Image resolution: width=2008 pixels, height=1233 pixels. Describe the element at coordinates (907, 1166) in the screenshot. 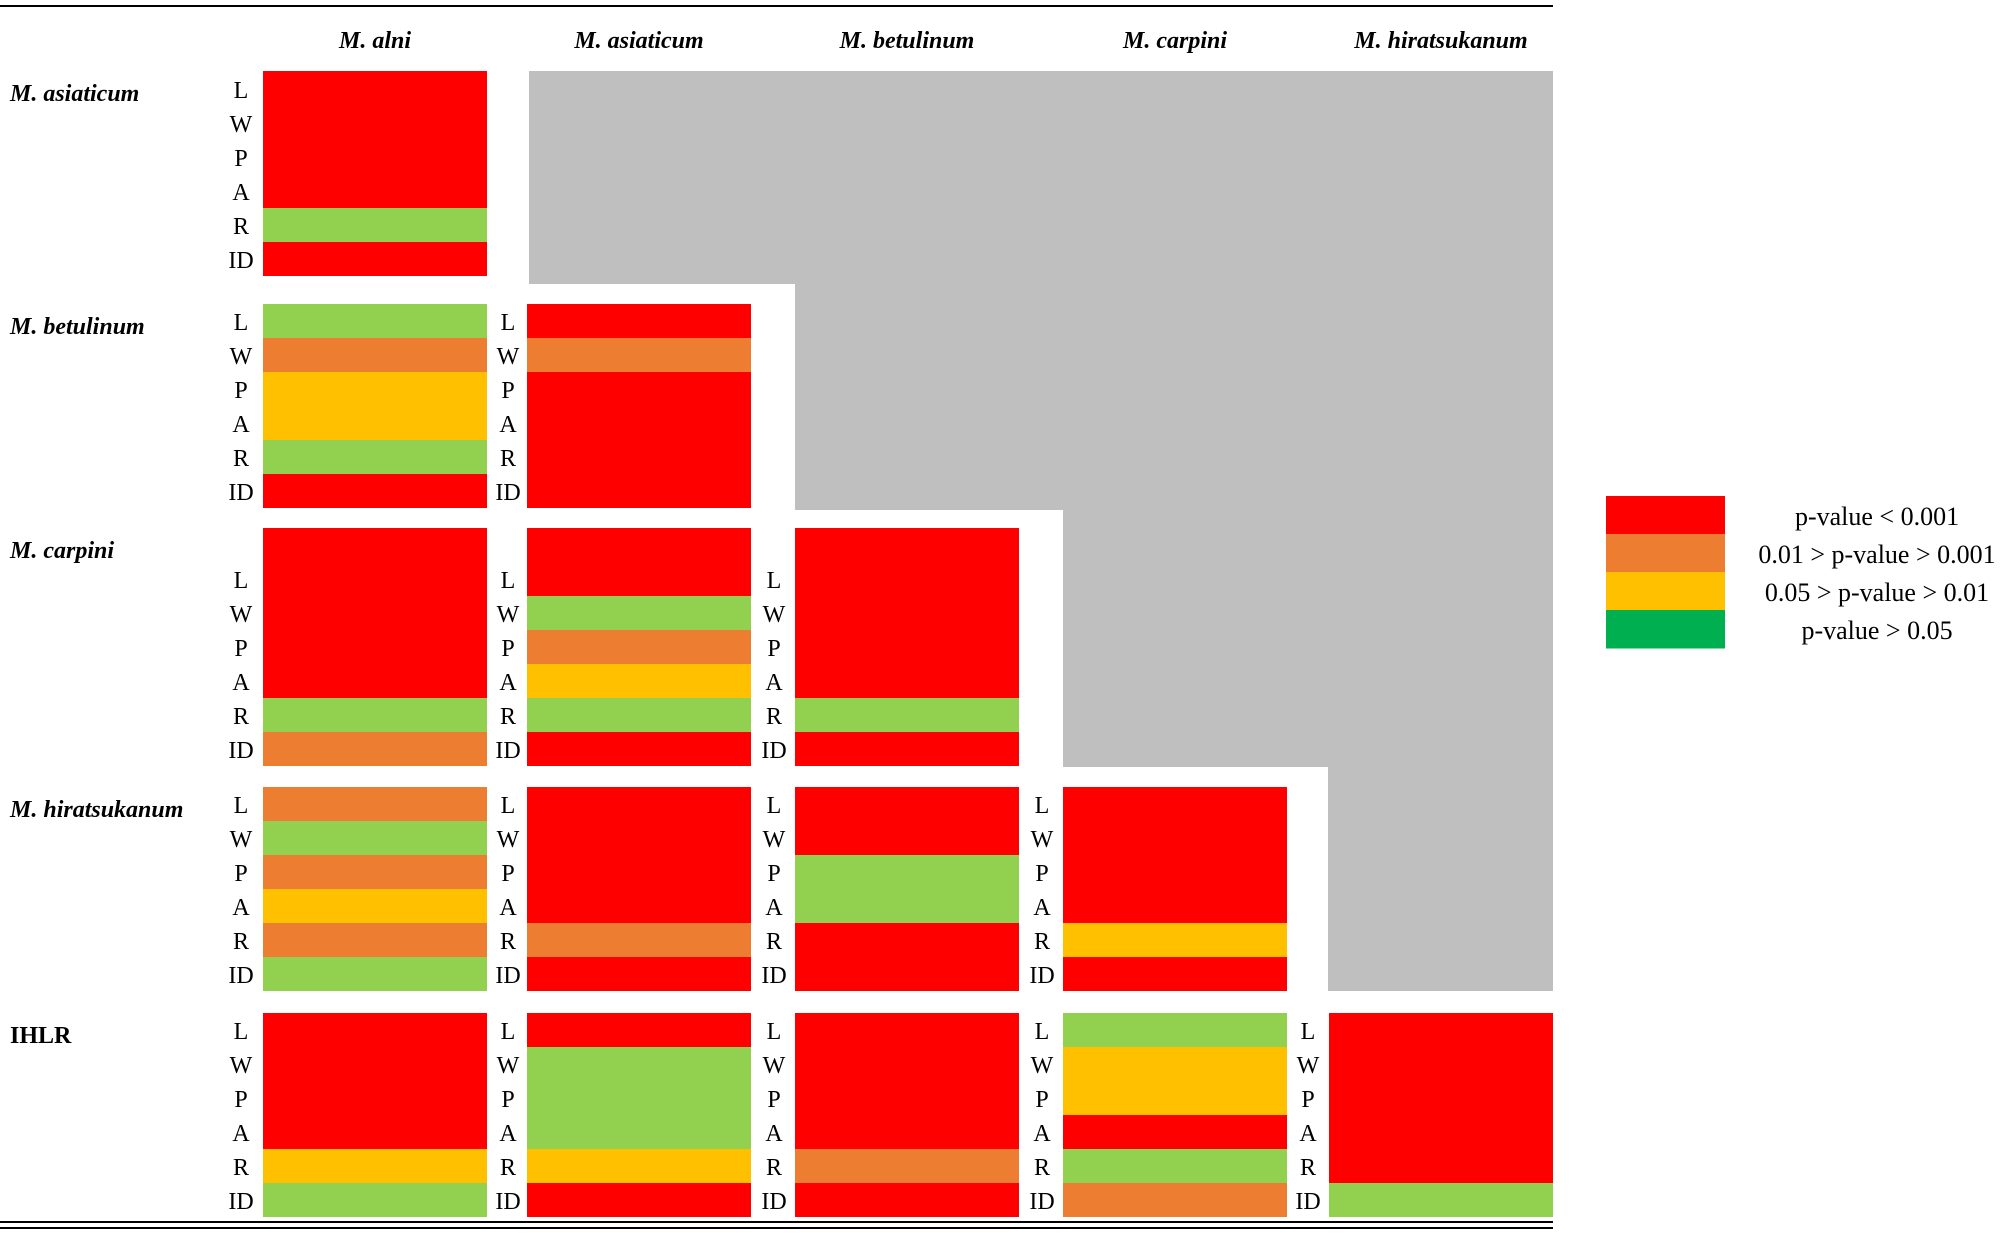

I see `cell-ihlr-m-betulinum-r` at that location.